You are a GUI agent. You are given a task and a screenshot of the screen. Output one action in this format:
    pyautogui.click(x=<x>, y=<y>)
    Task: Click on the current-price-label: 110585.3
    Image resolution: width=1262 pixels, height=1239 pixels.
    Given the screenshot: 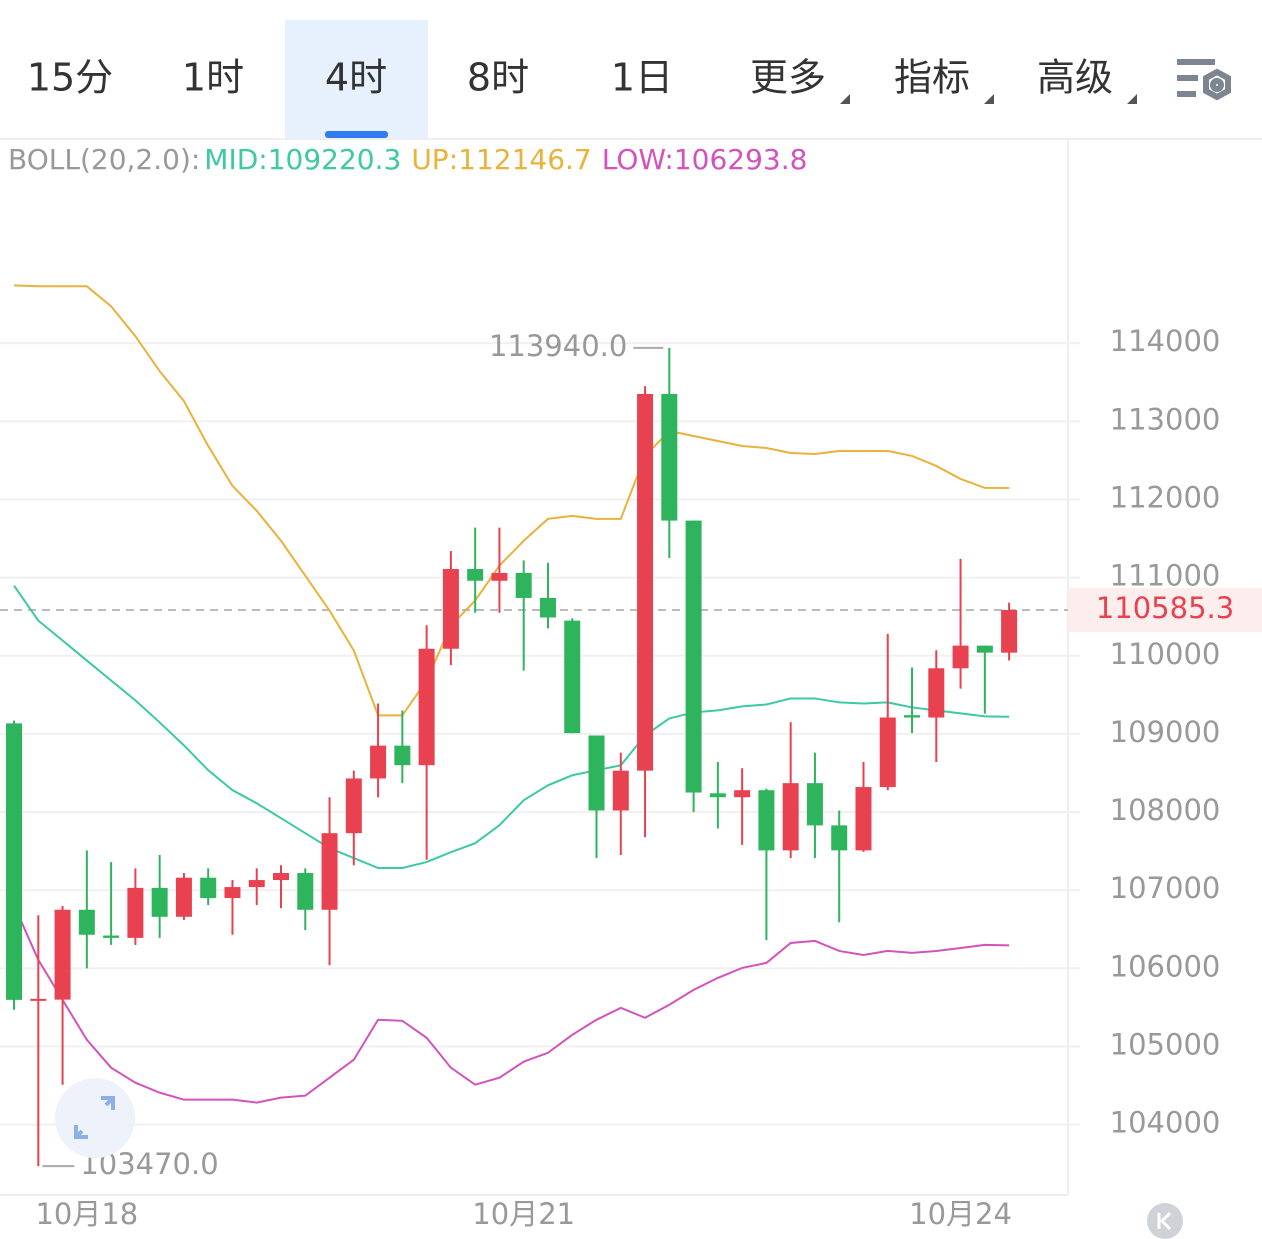 What is the action you would take?
    pyautogui.click(x=1165, y=608)
    